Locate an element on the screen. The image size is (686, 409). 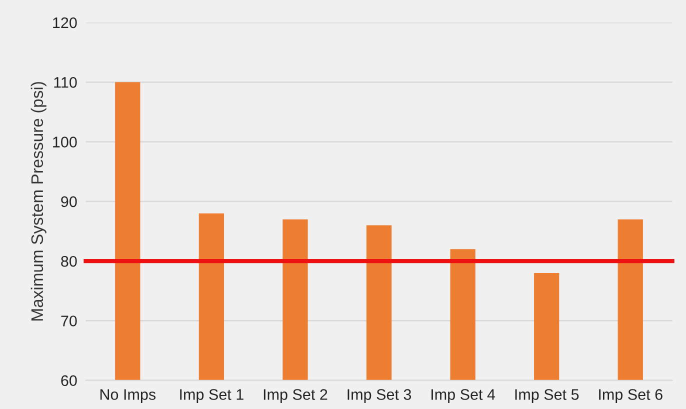
x-tick-label: Imp Set 4 is located at coordinates (464, 396).